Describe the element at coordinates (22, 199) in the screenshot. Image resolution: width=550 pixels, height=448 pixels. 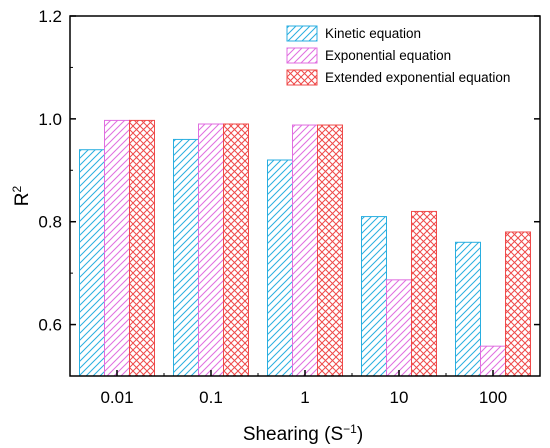
I see `y-axis-title-main: R` at that location.